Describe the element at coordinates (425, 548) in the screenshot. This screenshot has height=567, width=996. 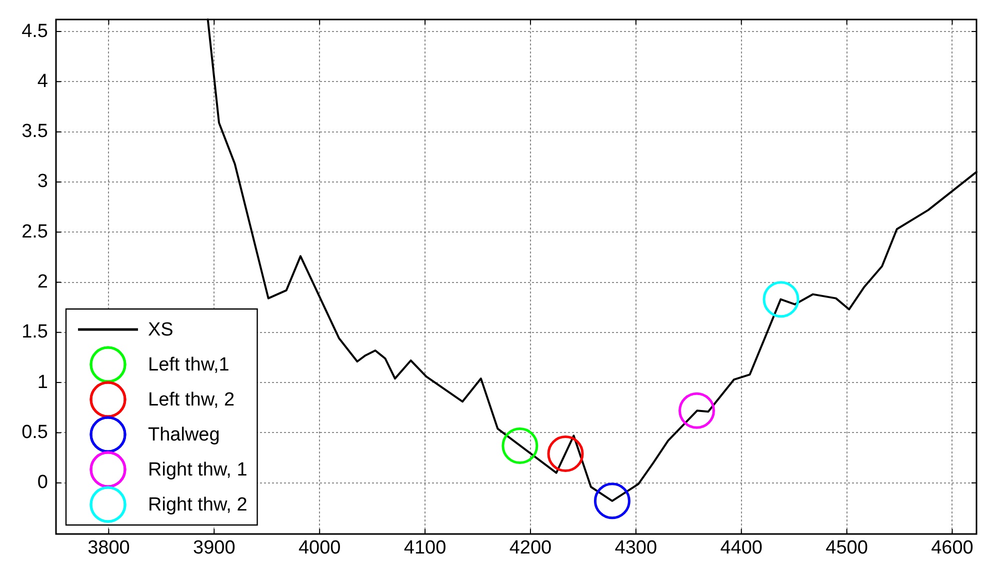
I see `x-tick-label: 4100` at that location.